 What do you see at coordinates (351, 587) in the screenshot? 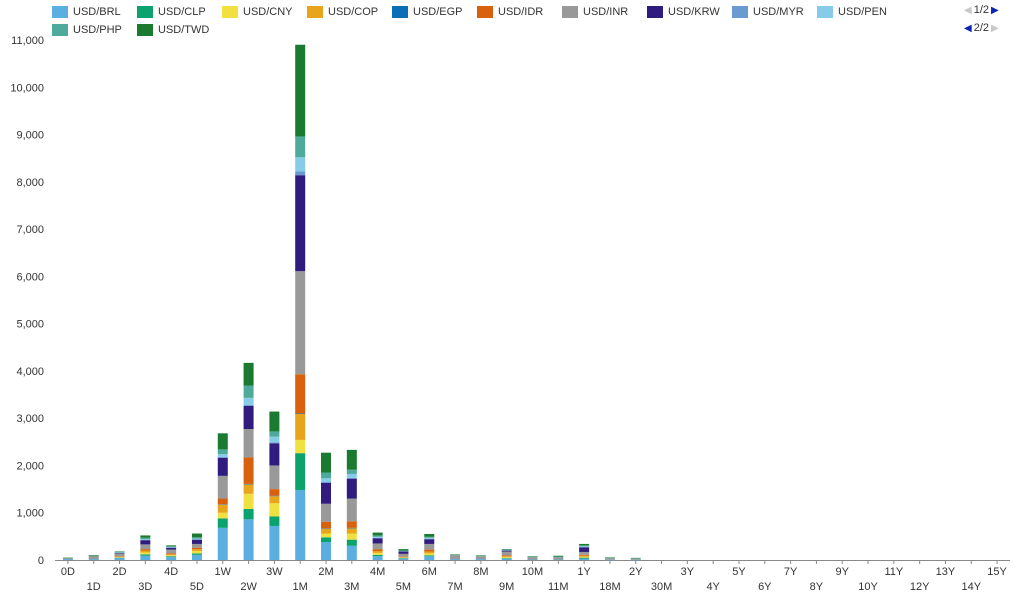
I see `x-tick-label: 3M` at bounding box center [351, 587].